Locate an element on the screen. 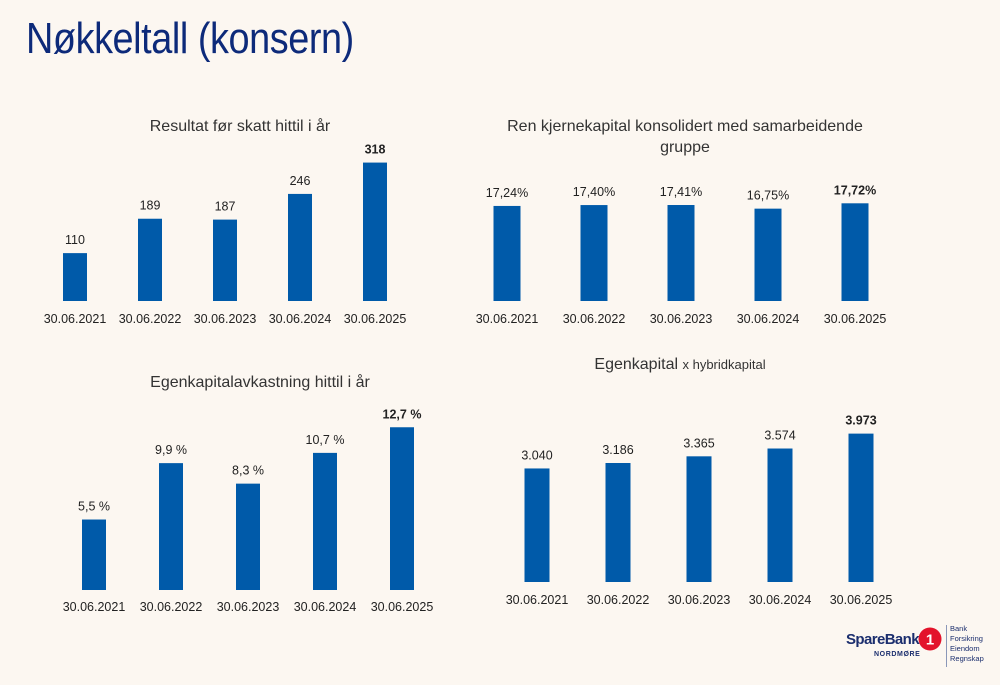 This screenshot has height=685, width=1000. chart-title-suffix: x hybridkapital is located at coordinates (724, 364).